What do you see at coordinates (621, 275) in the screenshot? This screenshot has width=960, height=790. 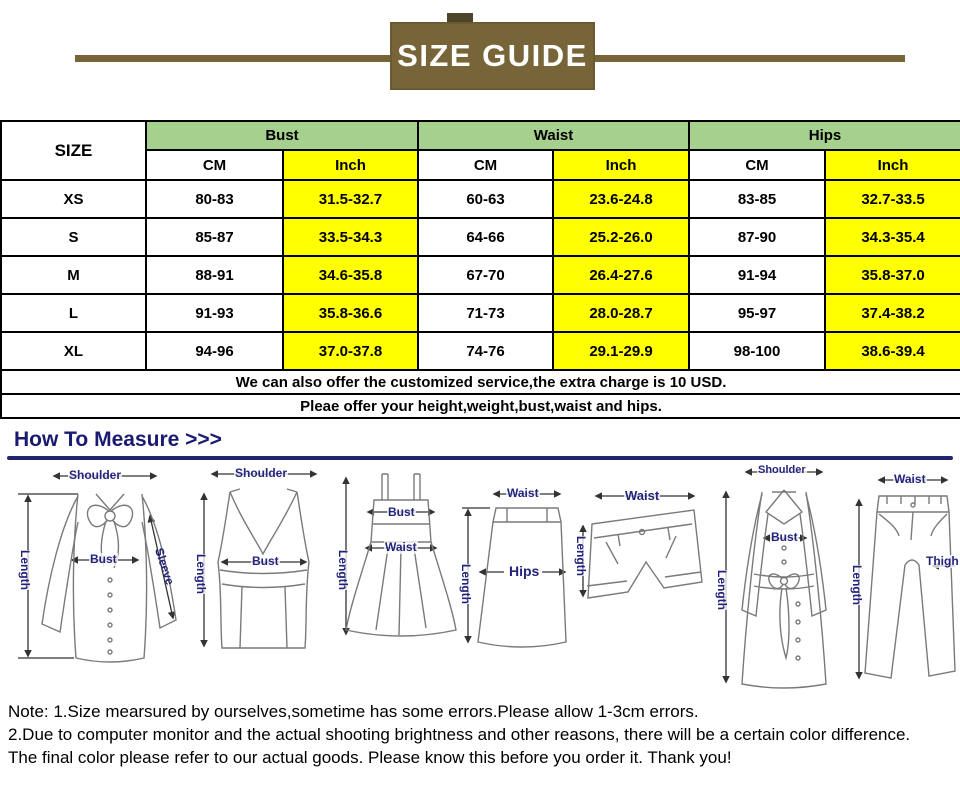 I see `waist-inch-value: 26.4-27.6` at bounding box center [621, 275].